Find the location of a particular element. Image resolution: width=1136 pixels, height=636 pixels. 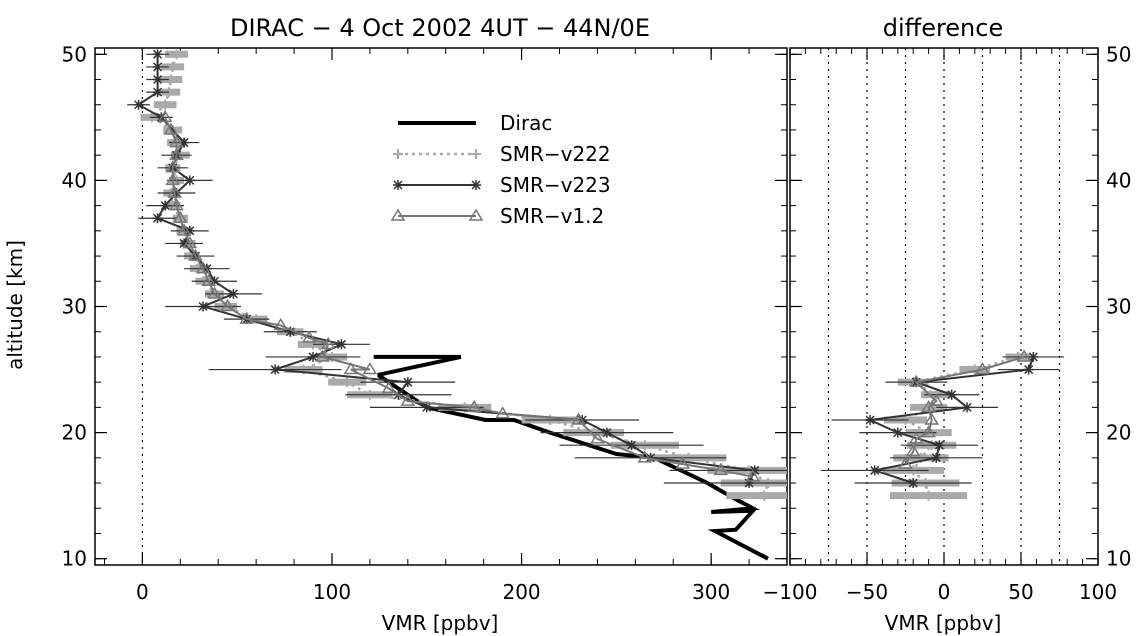

right-panel-title: difference is located at coordinates (943, 28).